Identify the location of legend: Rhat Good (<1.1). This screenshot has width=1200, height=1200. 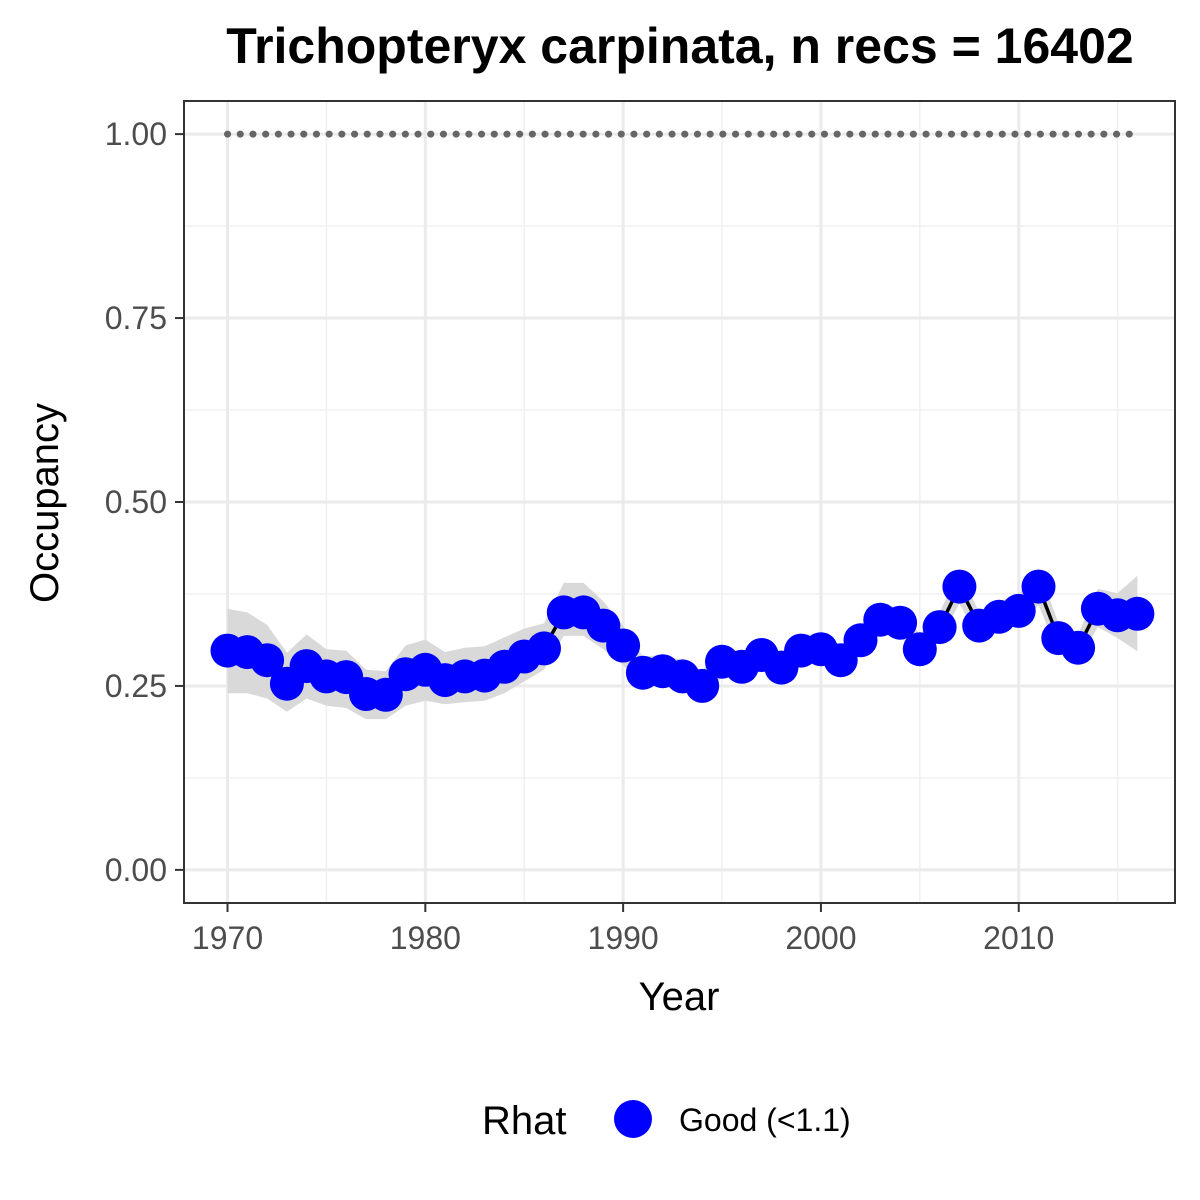
(666, 1121).